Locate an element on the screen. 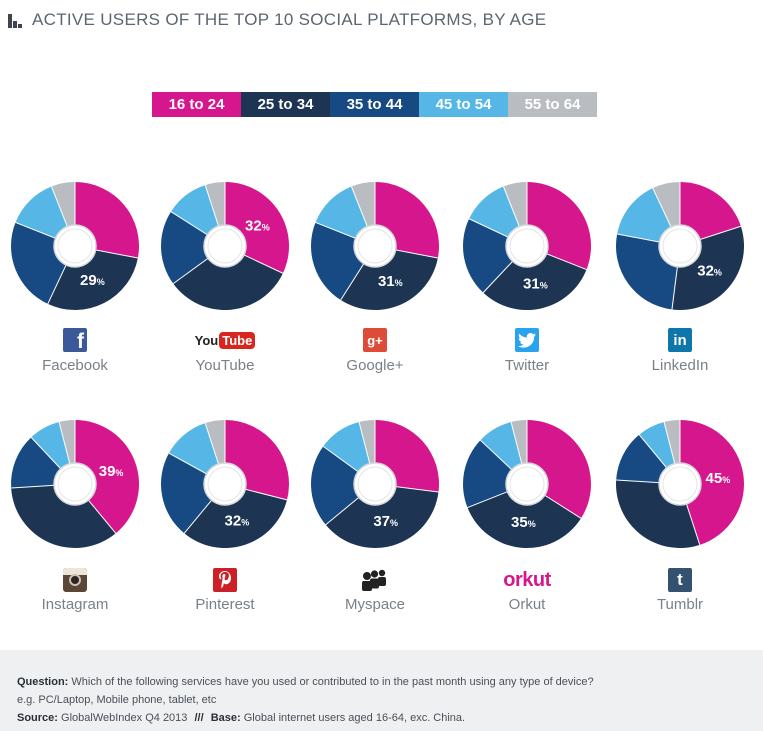  platform-name-pinterest: Pinterest is located at coordinates (225, 604).